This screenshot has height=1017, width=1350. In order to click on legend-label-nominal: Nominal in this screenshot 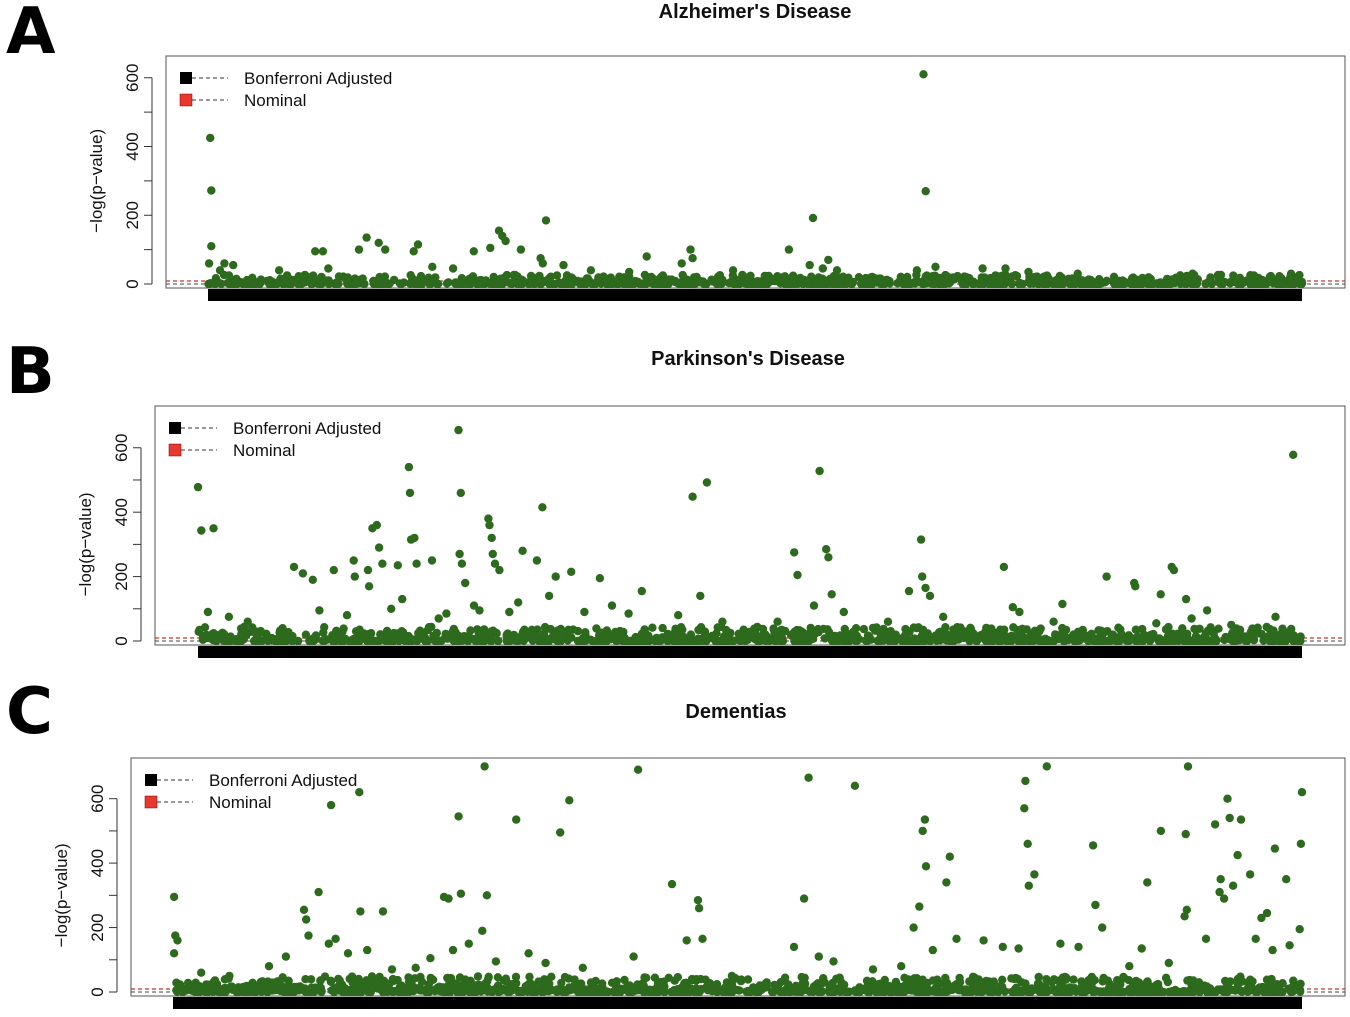, I will do `click(240, 802)`.